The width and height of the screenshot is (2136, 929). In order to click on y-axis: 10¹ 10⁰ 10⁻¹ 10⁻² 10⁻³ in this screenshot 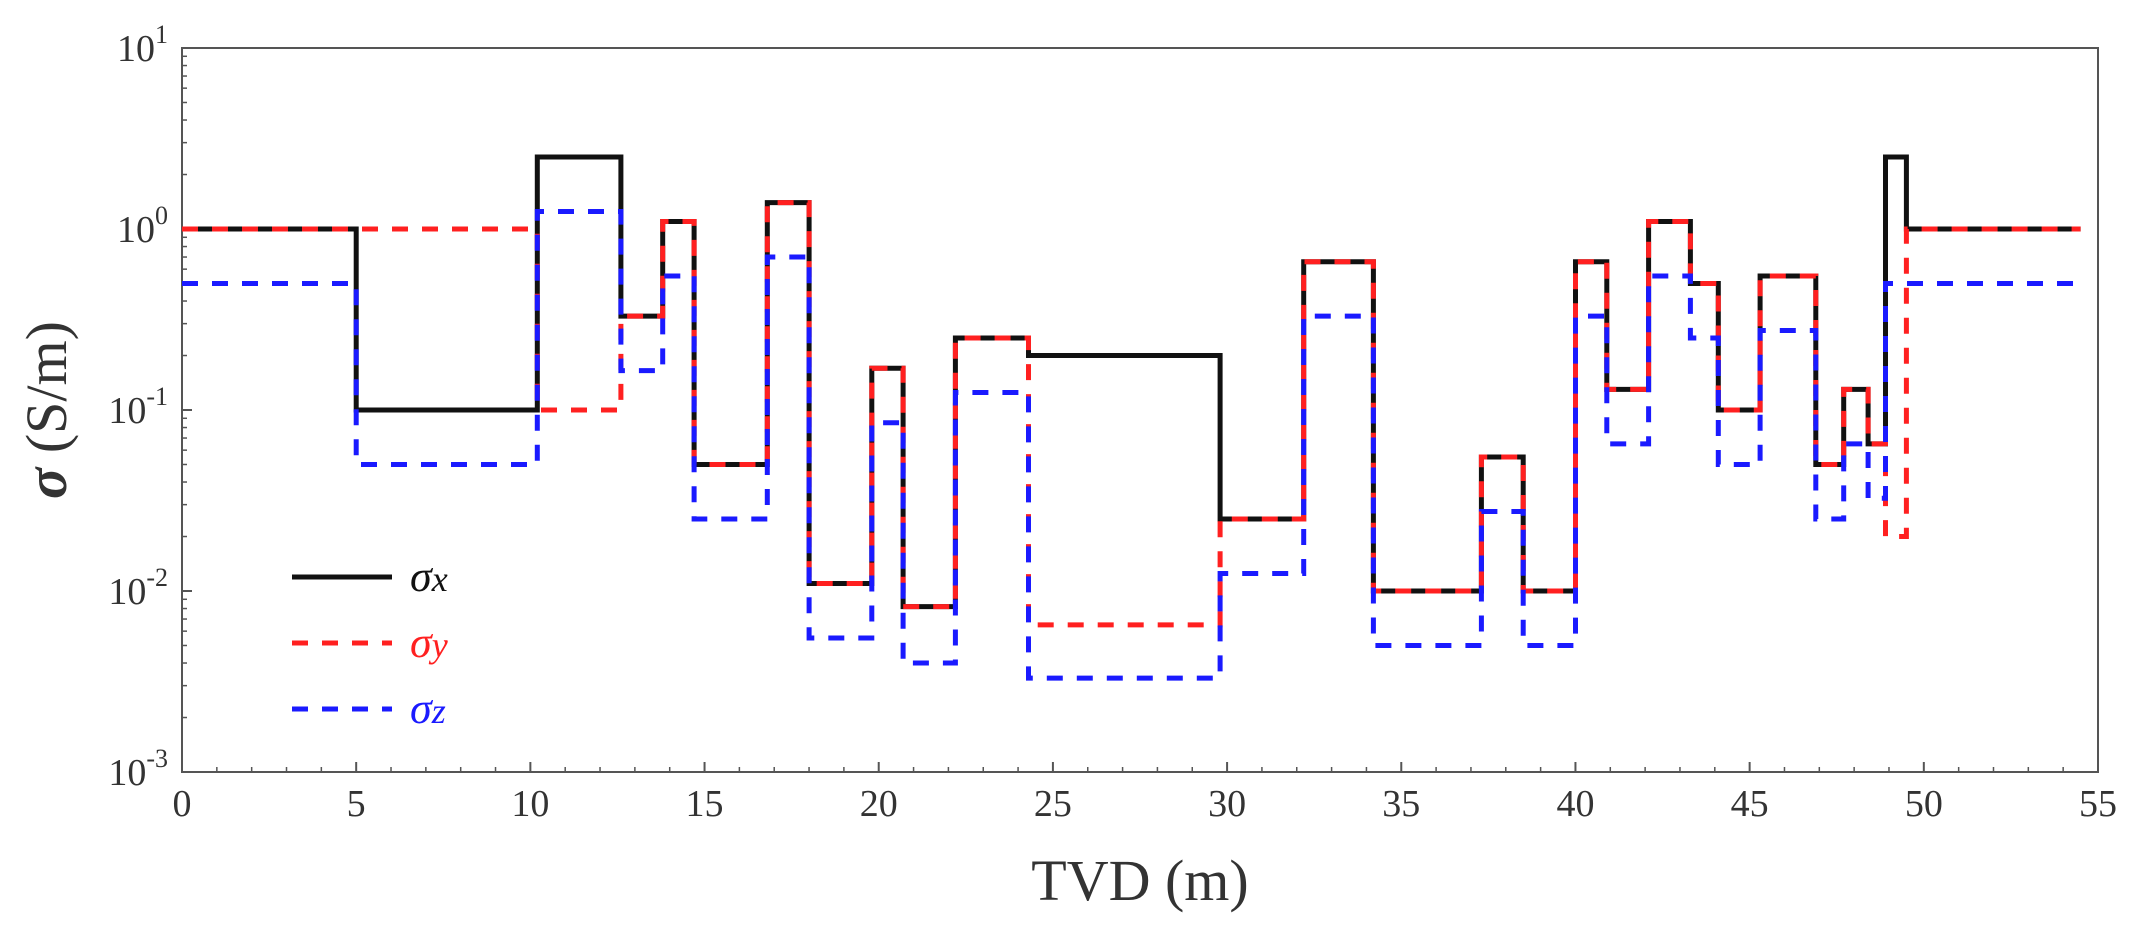, I will do `click(150, 407)`.